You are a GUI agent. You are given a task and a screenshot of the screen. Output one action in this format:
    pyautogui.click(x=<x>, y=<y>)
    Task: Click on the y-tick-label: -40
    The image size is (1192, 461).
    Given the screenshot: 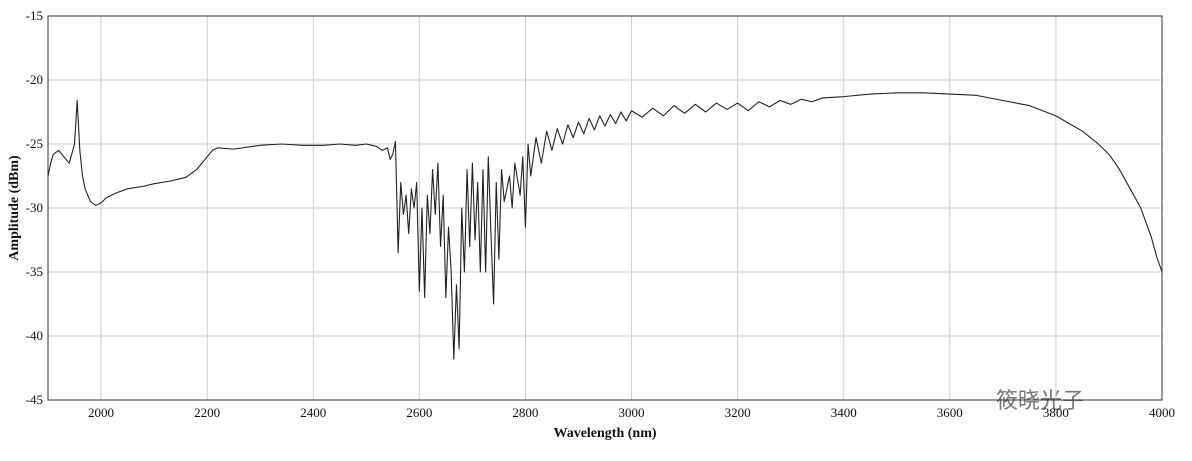 What is the action you would take?
    pyautogui.click(x=34, y=335)
    